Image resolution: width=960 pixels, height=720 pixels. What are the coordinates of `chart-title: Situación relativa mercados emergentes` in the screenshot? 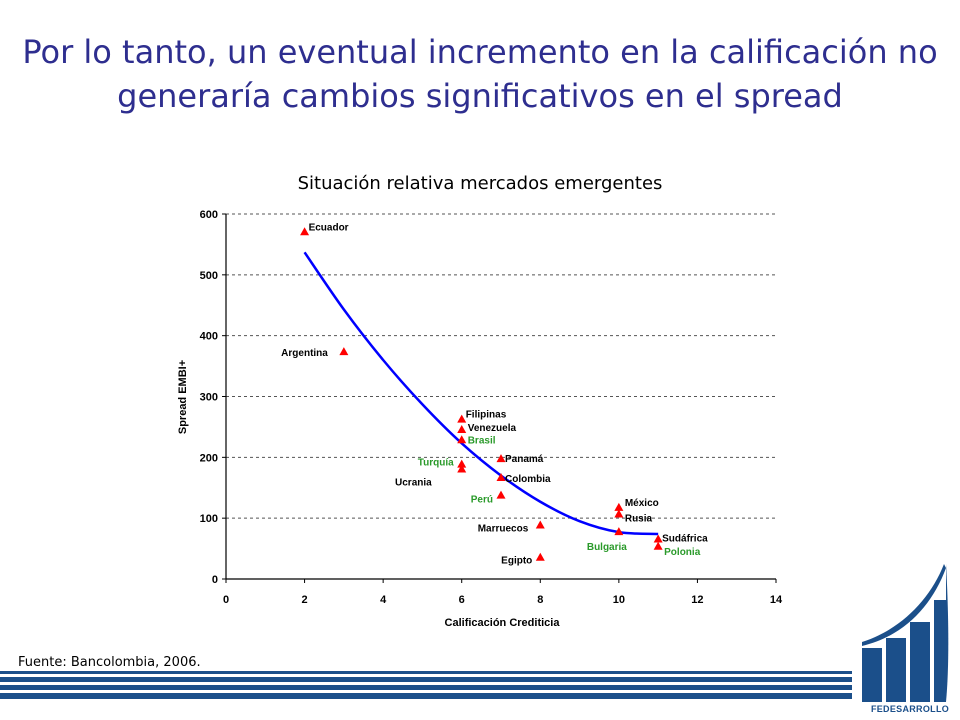 It's located at (480, 183).